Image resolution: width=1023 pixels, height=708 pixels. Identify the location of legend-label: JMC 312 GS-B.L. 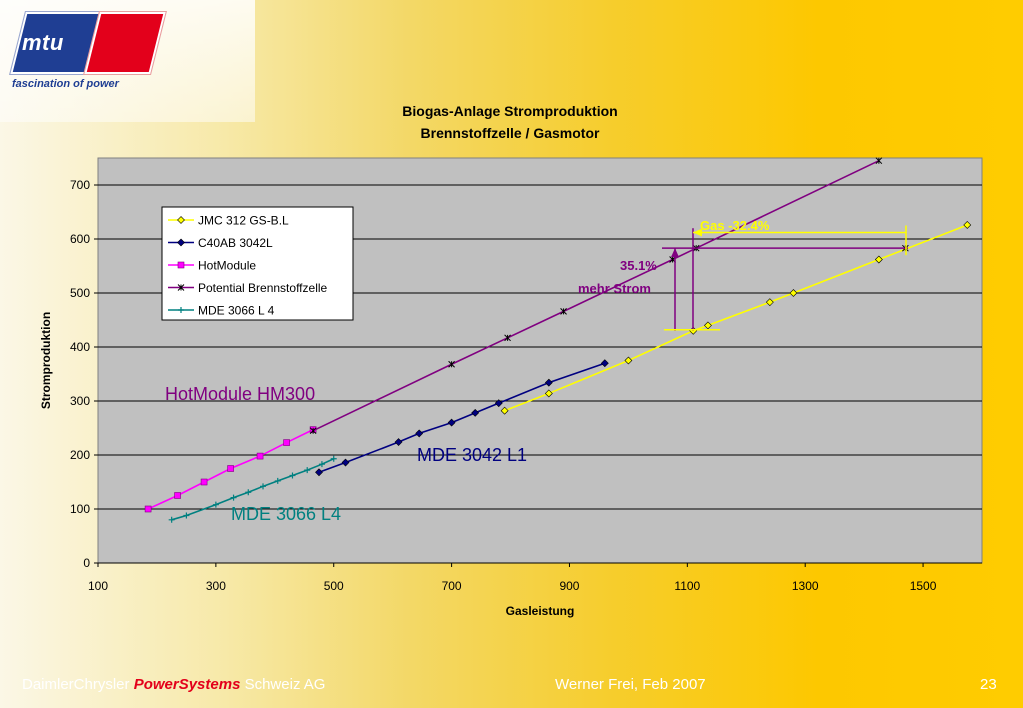
(243, 221).